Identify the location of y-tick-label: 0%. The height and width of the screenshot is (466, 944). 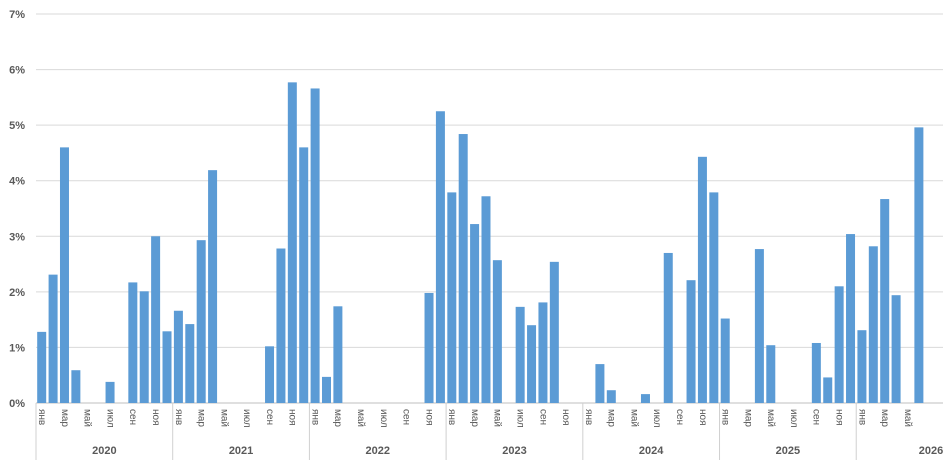
(17, 404).